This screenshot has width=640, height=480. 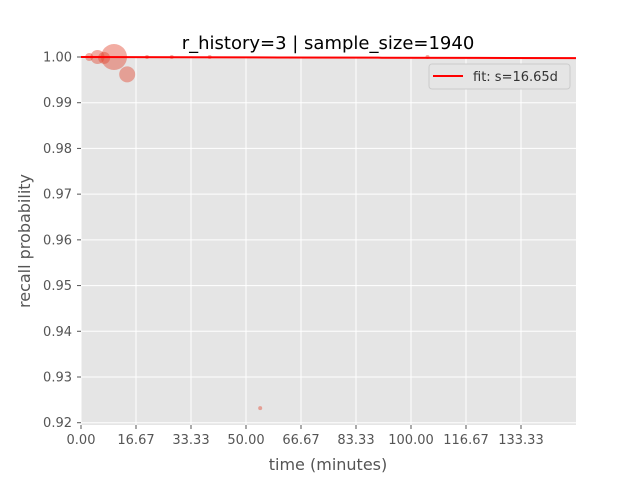 What do you see at coordinates (57, 240) in the screenshot?
I see `y-tick-label: 0.96` at bounding box center [57, 240].